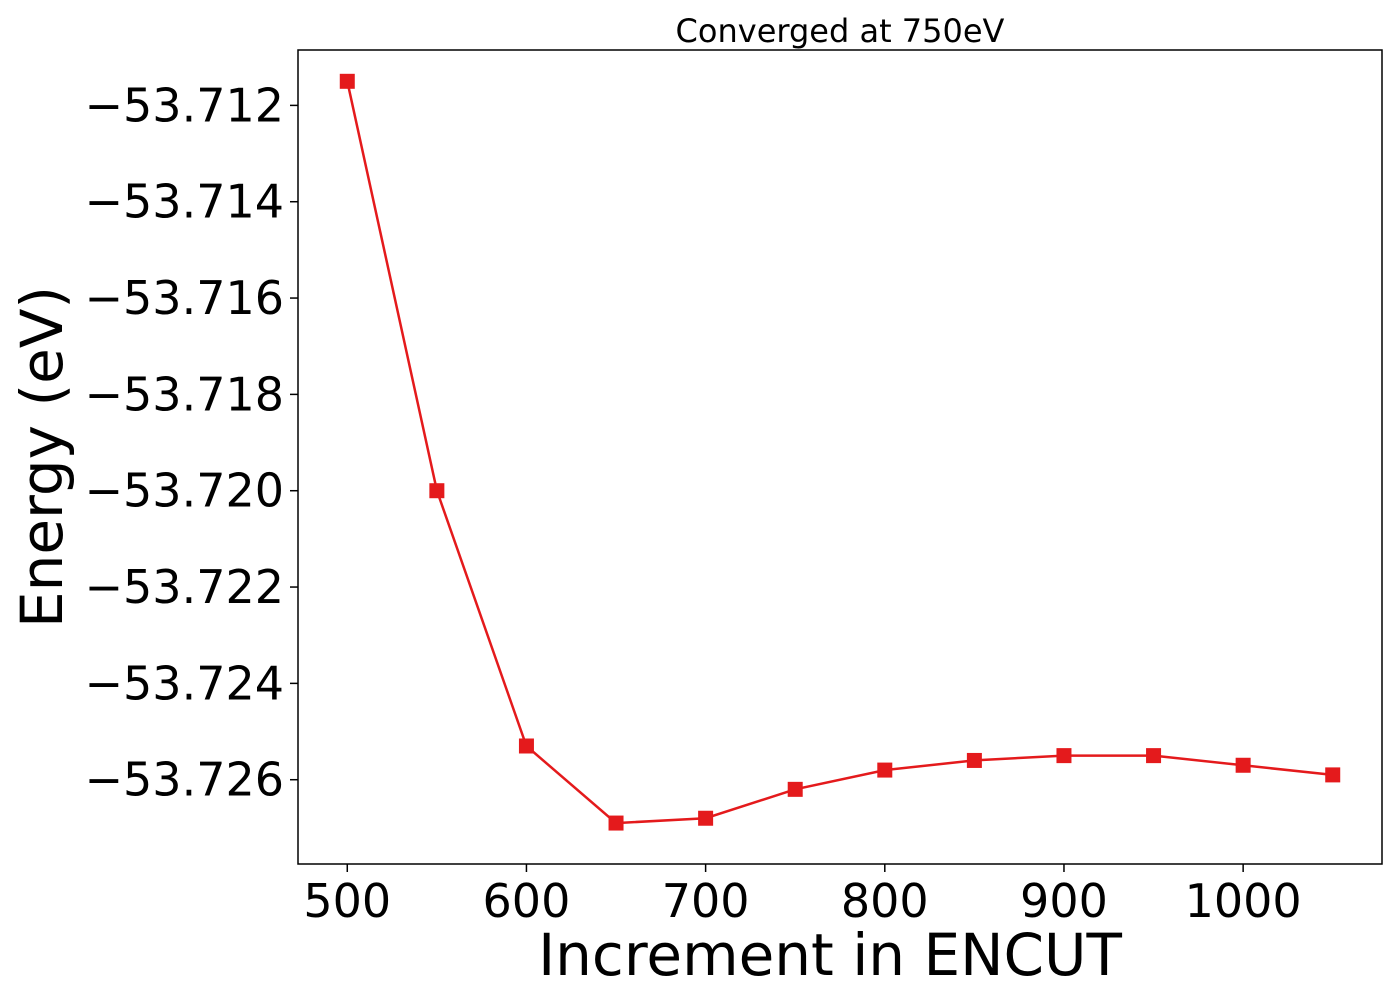 This screenshot has width=1400, height=1000. What do you see at coordinates (802, 896) in the screenshot?
I see `x-axis: 500 600 700 800 900 1000` at bounding box center [802, 896].